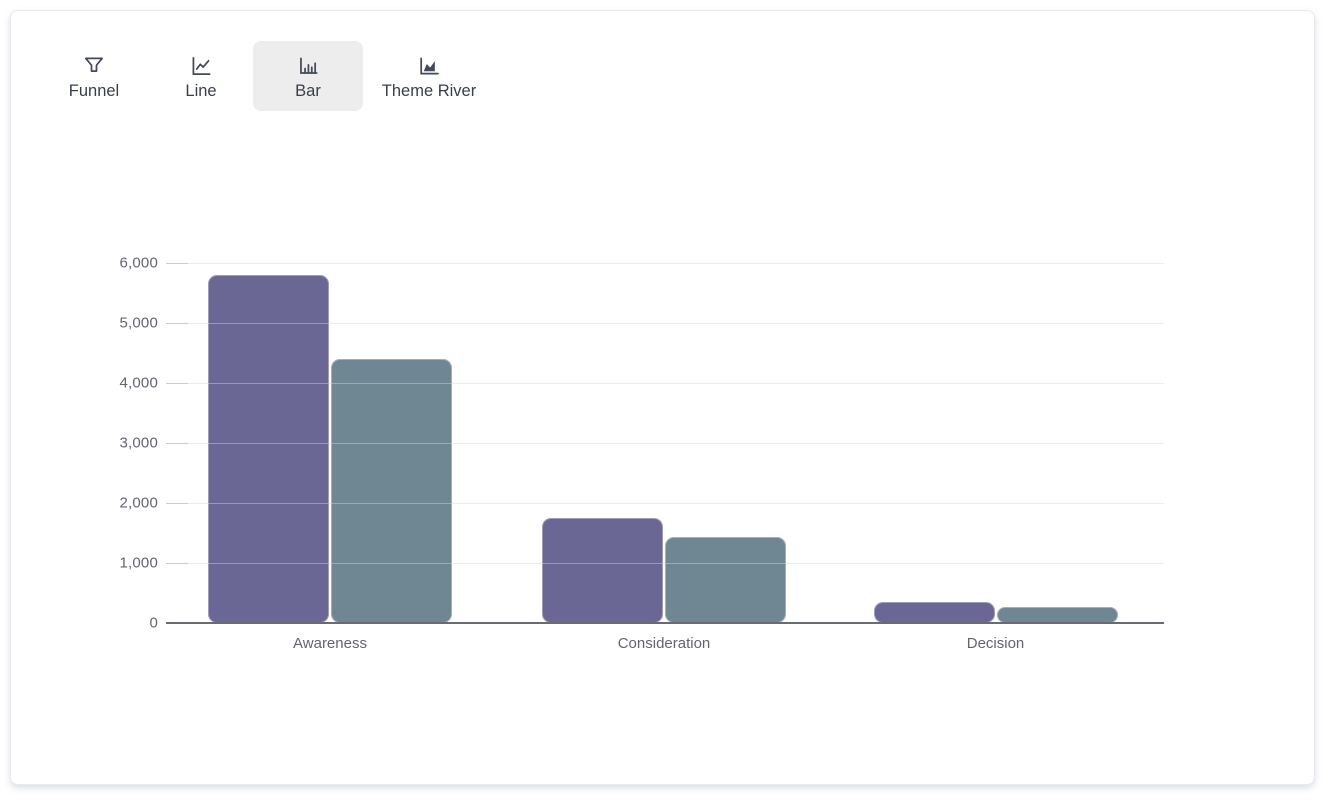 This screenshot has width=1330, height=800. I want to click on tab-label-bar: Bar, so click(308, 90).